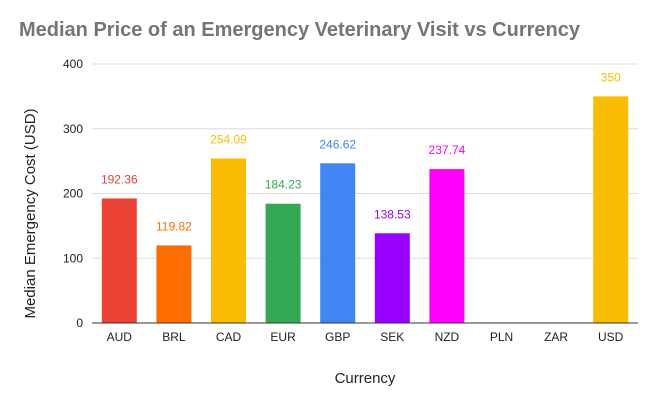 This screenshot has width=667, height=407. I want to click on data-label-cad: 254.09, so click(228, 139).